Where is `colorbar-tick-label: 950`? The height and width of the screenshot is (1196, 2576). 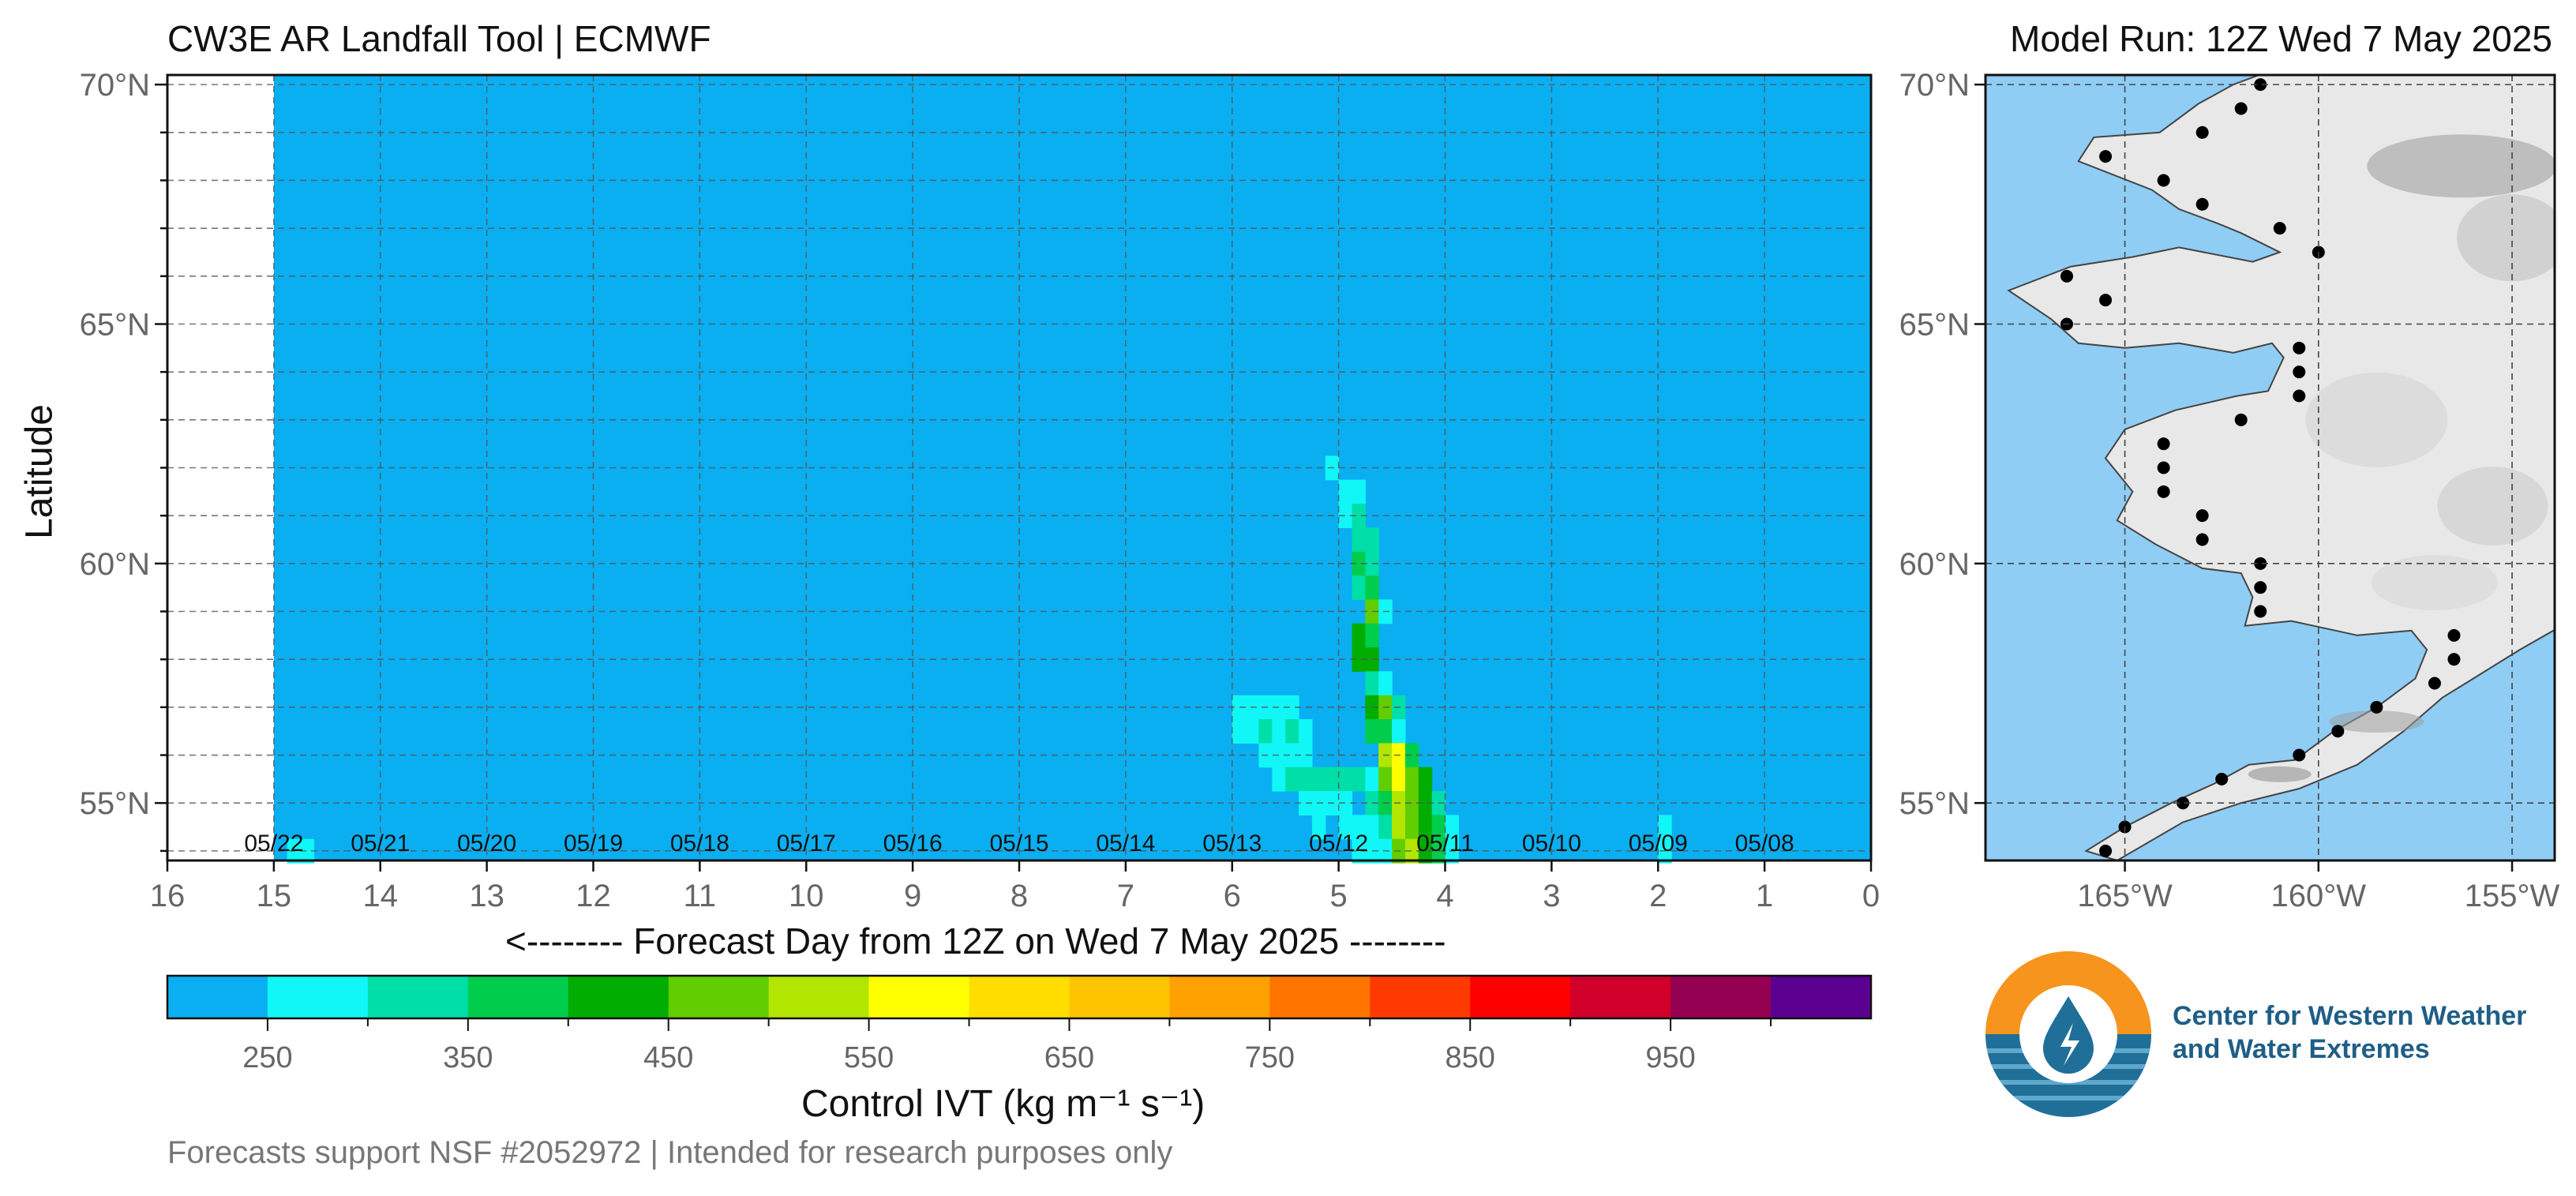 colorbar-tick-label: 950 is located at coordinates (1670, 1057).